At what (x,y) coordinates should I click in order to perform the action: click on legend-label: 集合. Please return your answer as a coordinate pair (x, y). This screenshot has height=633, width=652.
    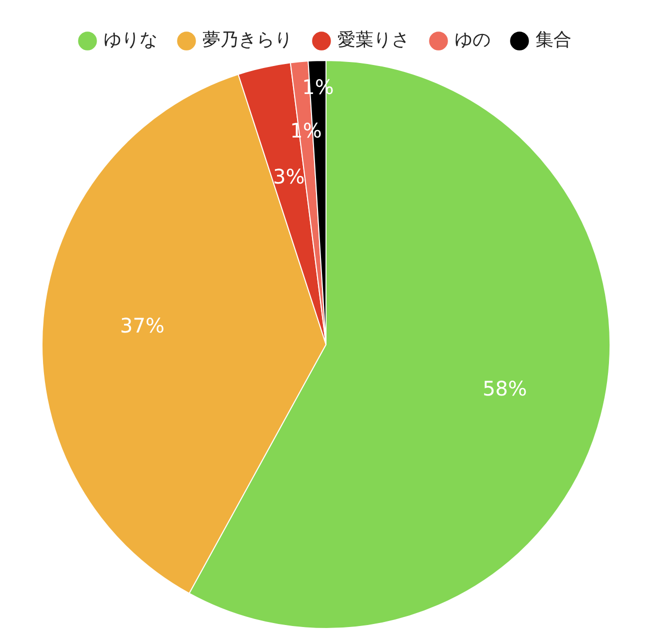
    Looking at the image, I should click on (554, 40).